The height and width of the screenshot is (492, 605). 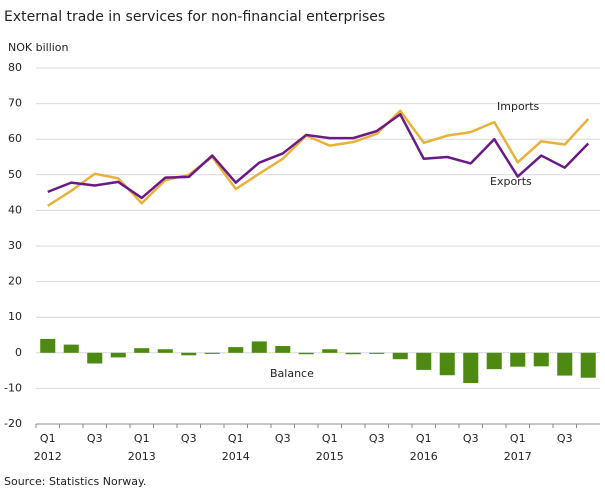 What do you see at coordinates (15, 103) in the screenshot?
I see `y-tick-label: 70` at bounding box center [15, 103].